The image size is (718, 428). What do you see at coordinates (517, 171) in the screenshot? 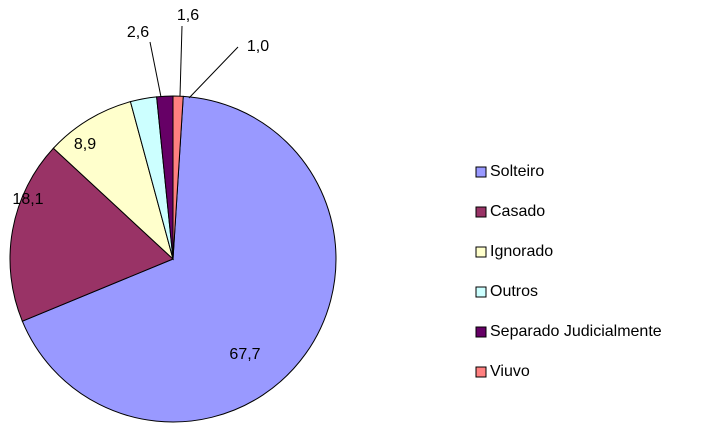
I see `legend-label: Solteiro` at bounding box center [517, 171].